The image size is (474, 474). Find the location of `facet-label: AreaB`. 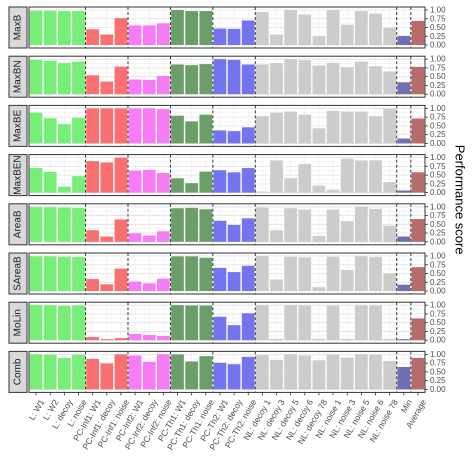

facet-label: AreaB is located at coordinates (18, 224).